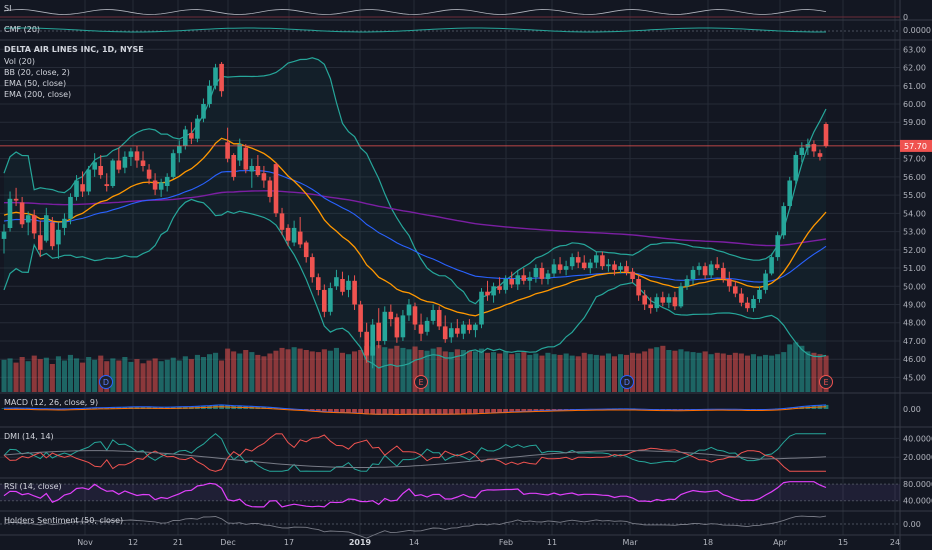 The height and width of the screenshot is (550, 932). Describe the element at coordinates (227, 542) in the screenshot. I see `x-tick-label: Dec` at that location.